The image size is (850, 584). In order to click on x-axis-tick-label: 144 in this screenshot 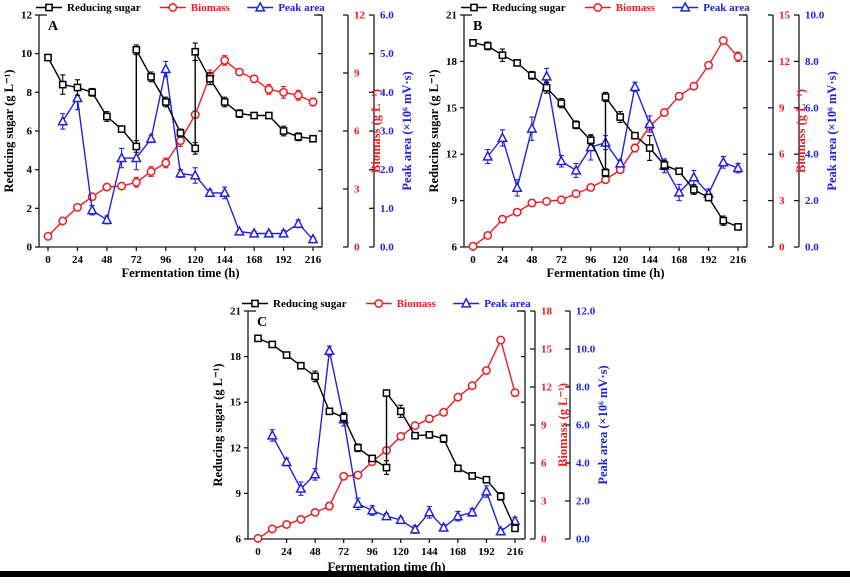, I will do `click(224, 260)`.